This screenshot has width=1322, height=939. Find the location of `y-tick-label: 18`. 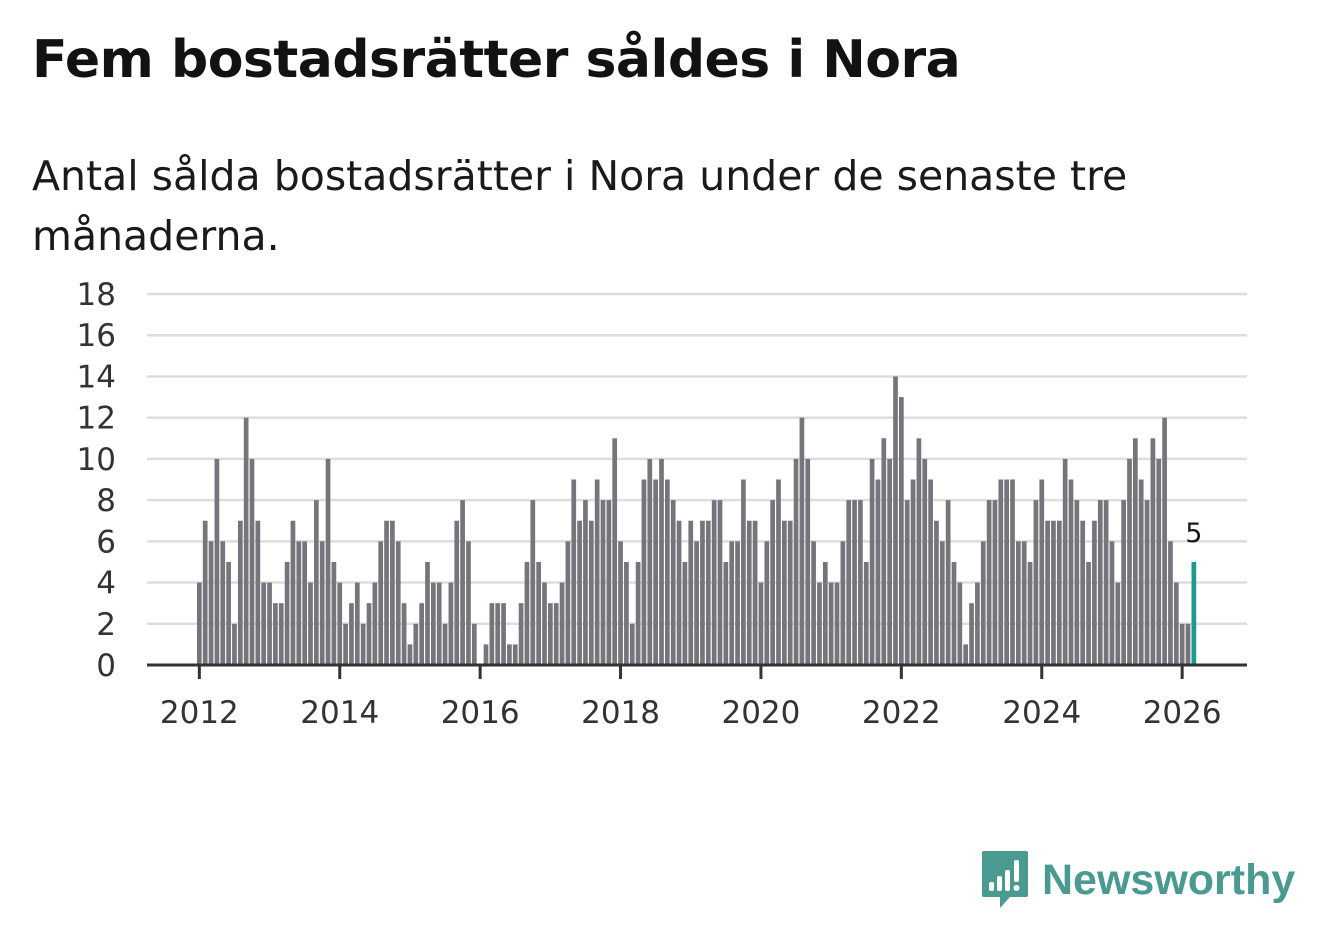

y-tick-label: 18 is located at coordinates (96, 295).